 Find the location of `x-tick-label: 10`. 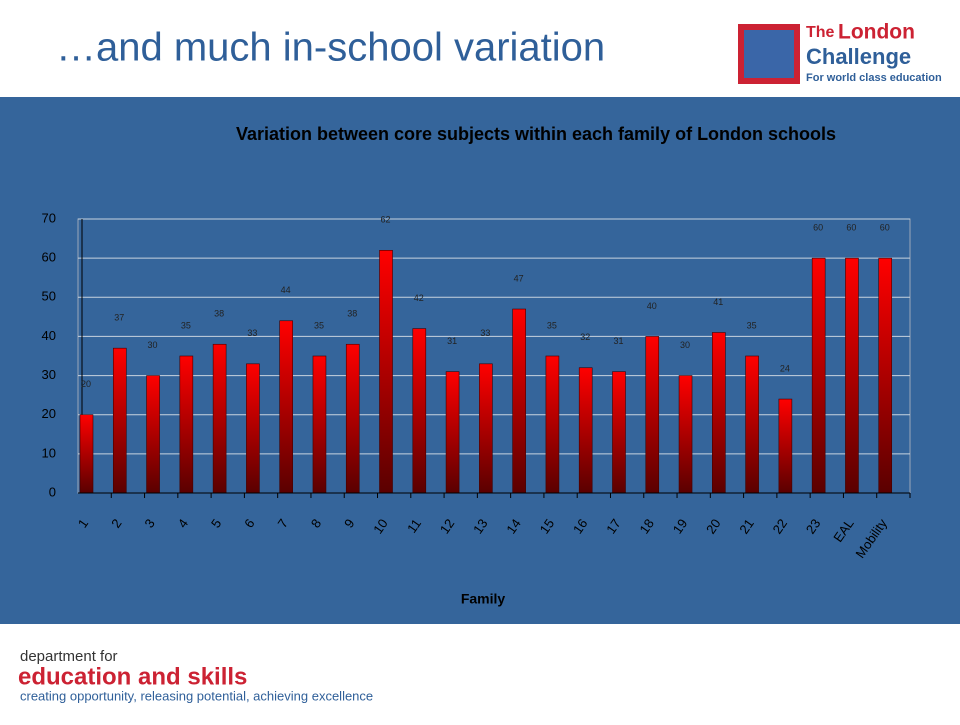

x-tick-label: 10 is located at coordinates (380, 526).